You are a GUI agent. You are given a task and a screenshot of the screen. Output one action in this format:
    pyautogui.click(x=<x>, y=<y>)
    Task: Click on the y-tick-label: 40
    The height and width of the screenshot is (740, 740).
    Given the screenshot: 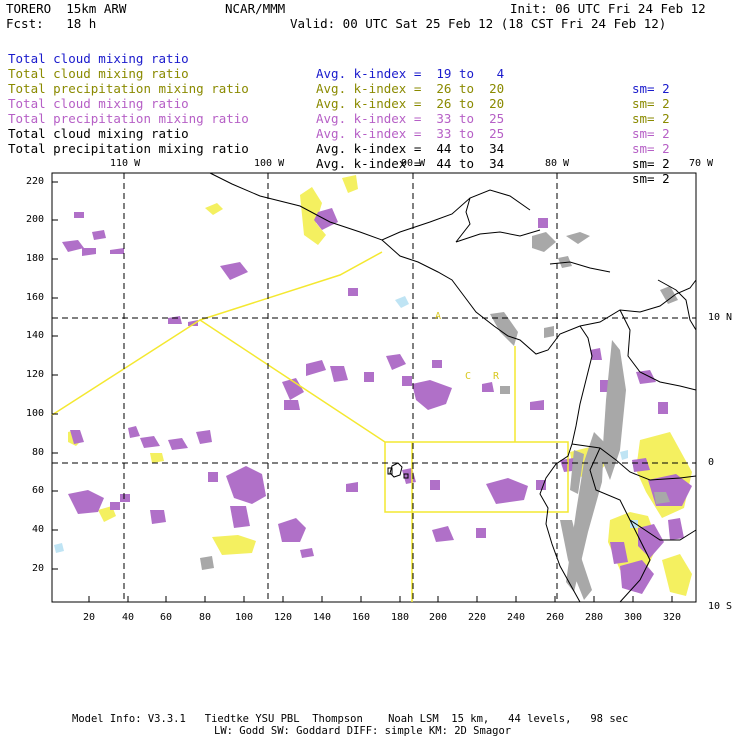 What is the action you would take?
    pyautogui.click(x=38, y=529)
    